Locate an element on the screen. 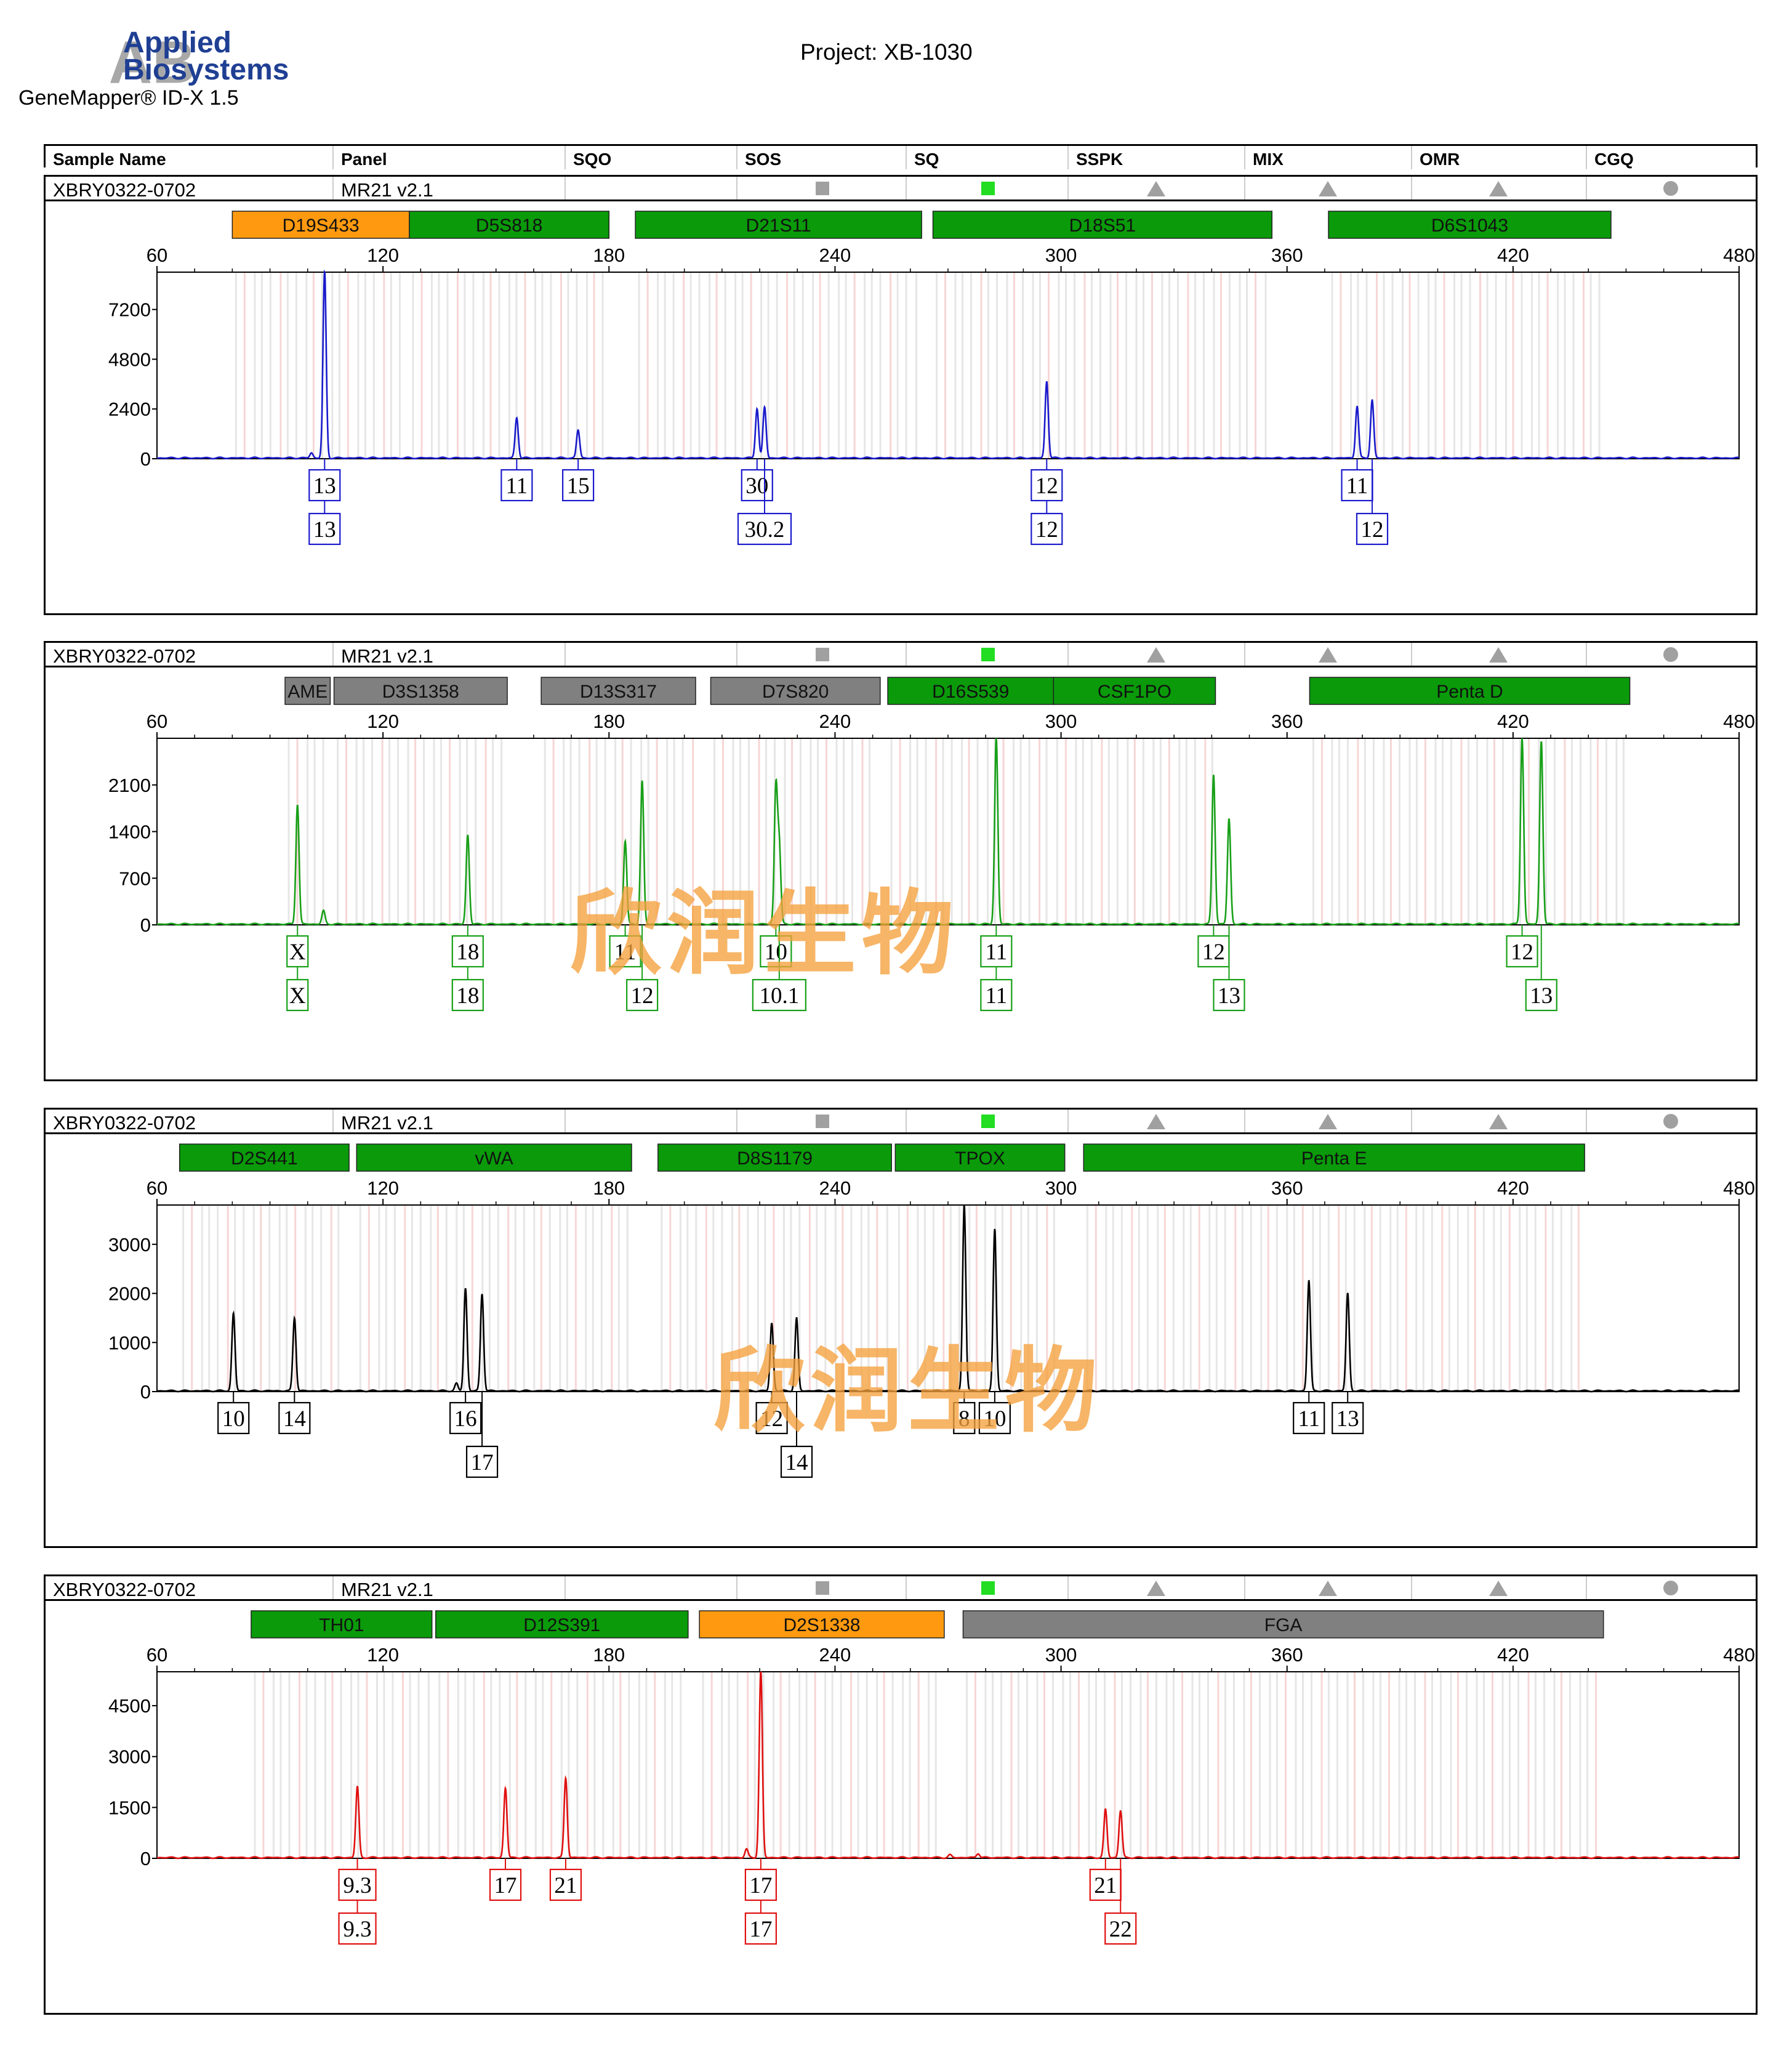 The image size is (1776, 2072). marker-bar-d16s539 is located at coordinates (971, 691).